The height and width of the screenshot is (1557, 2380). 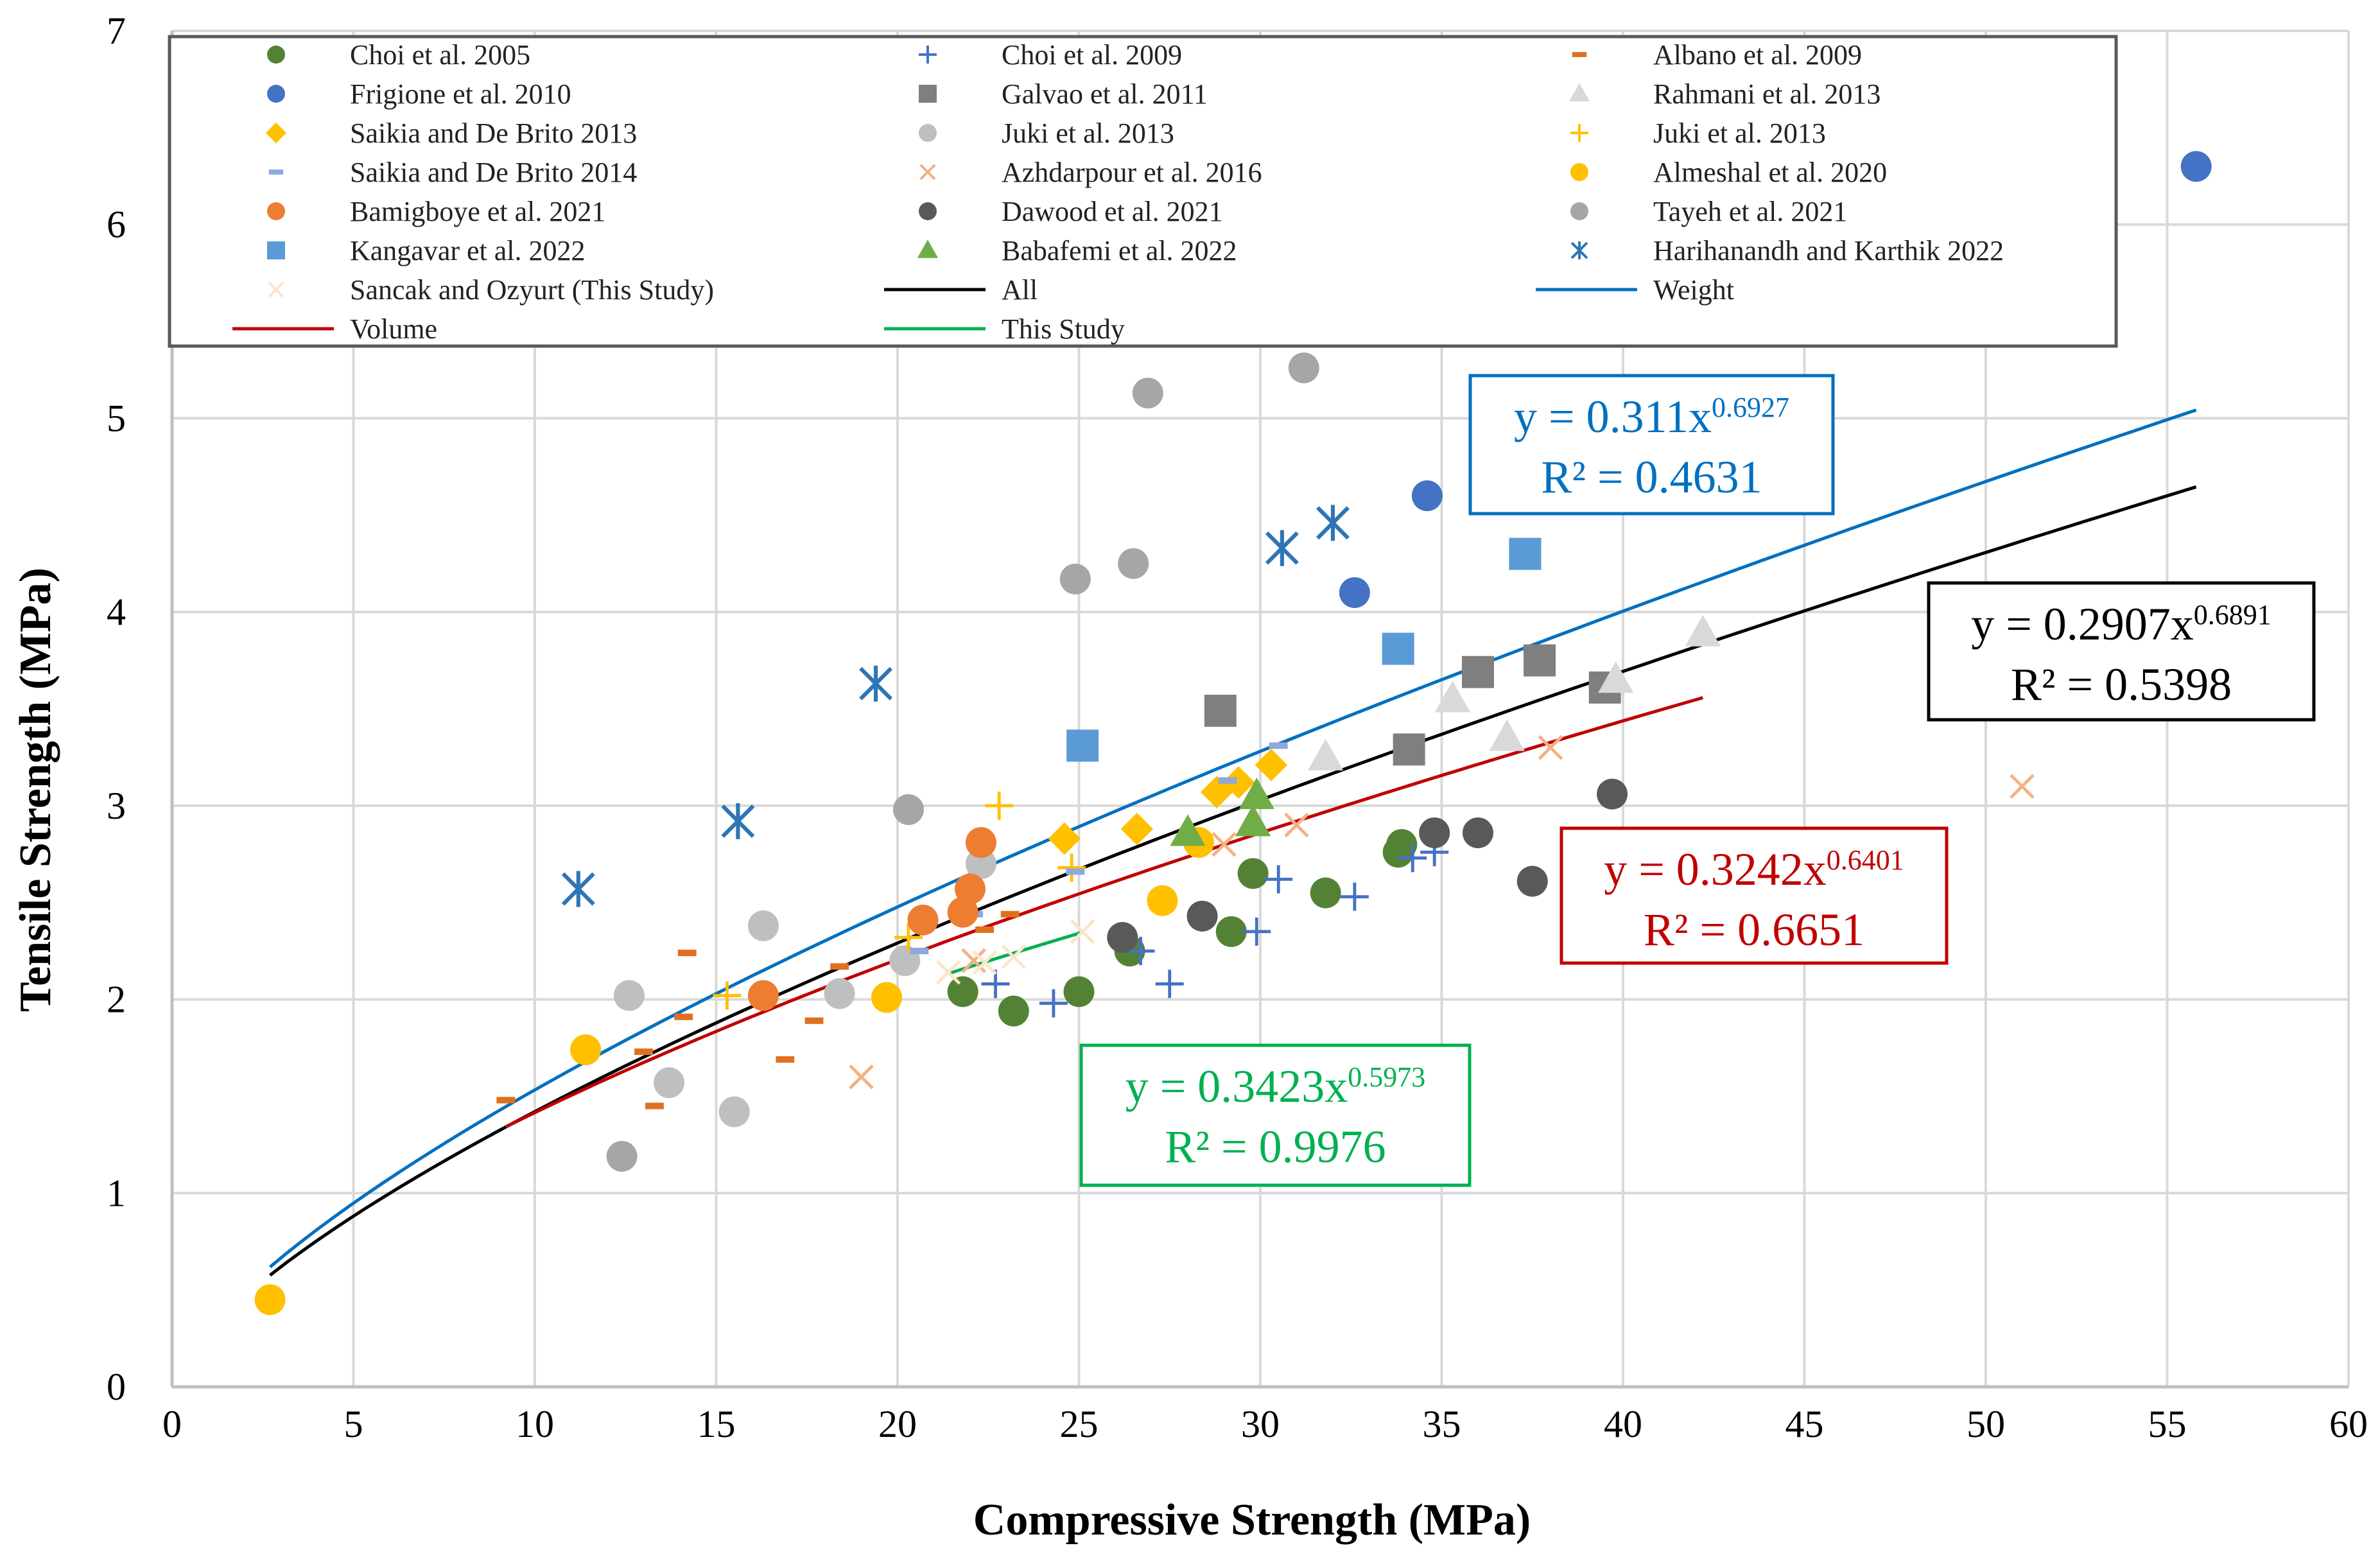 I want to click on legend-entry: Harihanandh and Karthik 2022, so click(x=1787, y=250).